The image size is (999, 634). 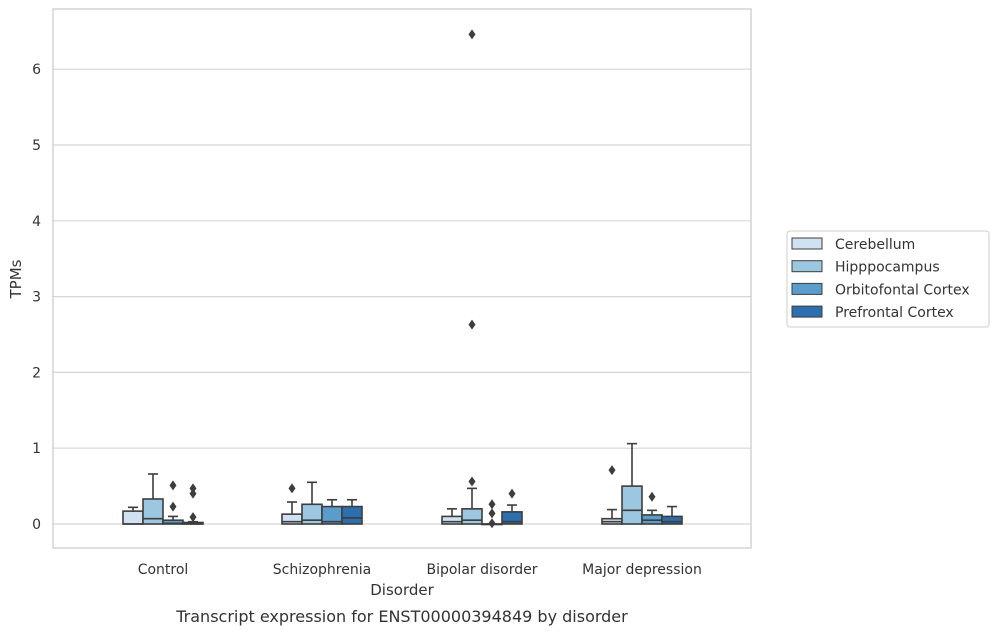 What do you see at coordinates (16, 279) in the screenshot?
I see `y-axis-label: TPMs` at bounding box center [16, 279].